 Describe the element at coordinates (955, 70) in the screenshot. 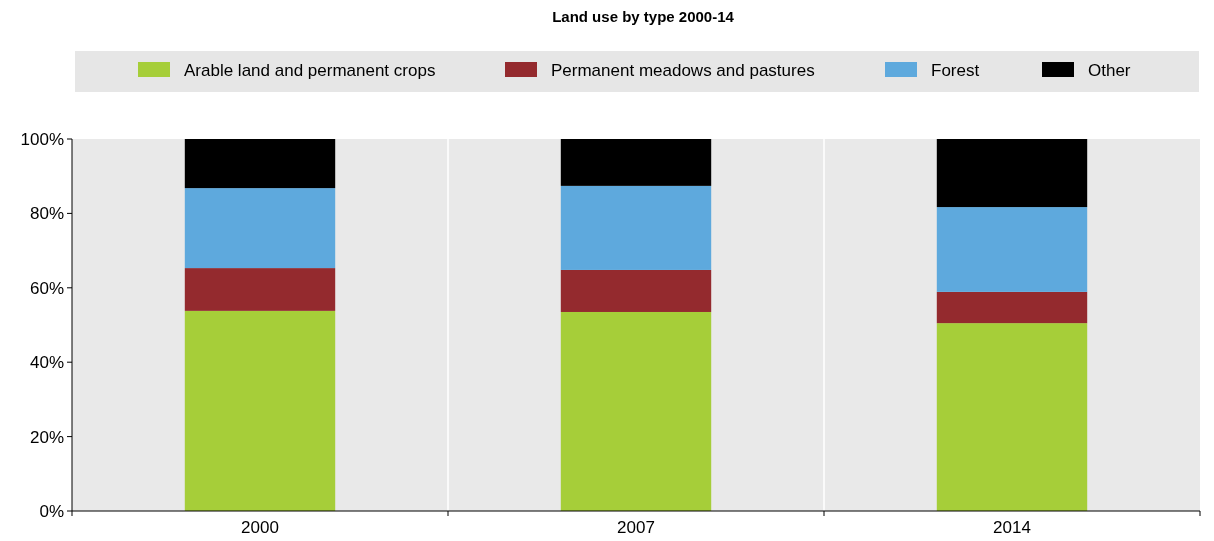

I see `legend-label: Forest` at that location.